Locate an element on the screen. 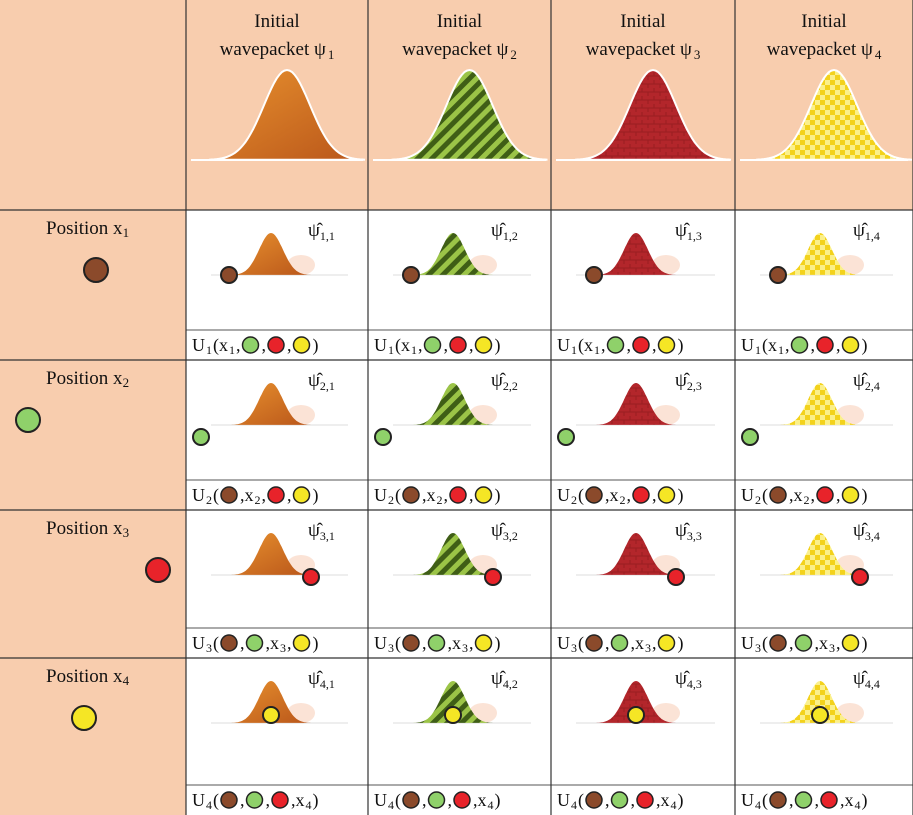 The height and width of the screenshot is (815, 913). psi-label: ψ̂2,2 is located at coordinates (504, 381).